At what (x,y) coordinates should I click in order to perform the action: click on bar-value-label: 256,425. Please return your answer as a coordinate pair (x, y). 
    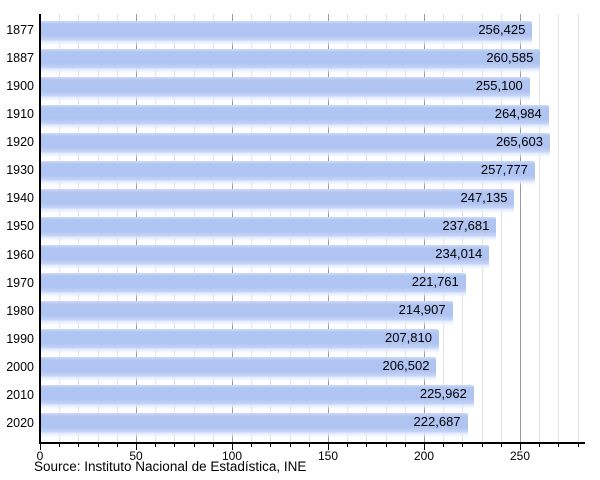
    Looking at the image, I should click on (502, 29).